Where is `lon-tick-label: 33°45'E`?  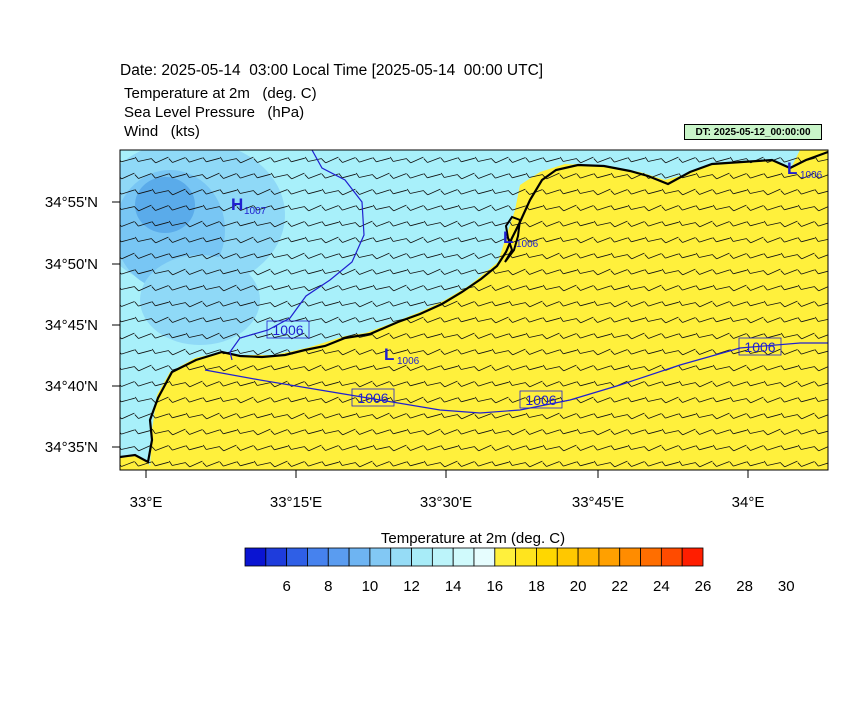
lon-tick-label: 33°45'E is located at coordinates (598, 502).